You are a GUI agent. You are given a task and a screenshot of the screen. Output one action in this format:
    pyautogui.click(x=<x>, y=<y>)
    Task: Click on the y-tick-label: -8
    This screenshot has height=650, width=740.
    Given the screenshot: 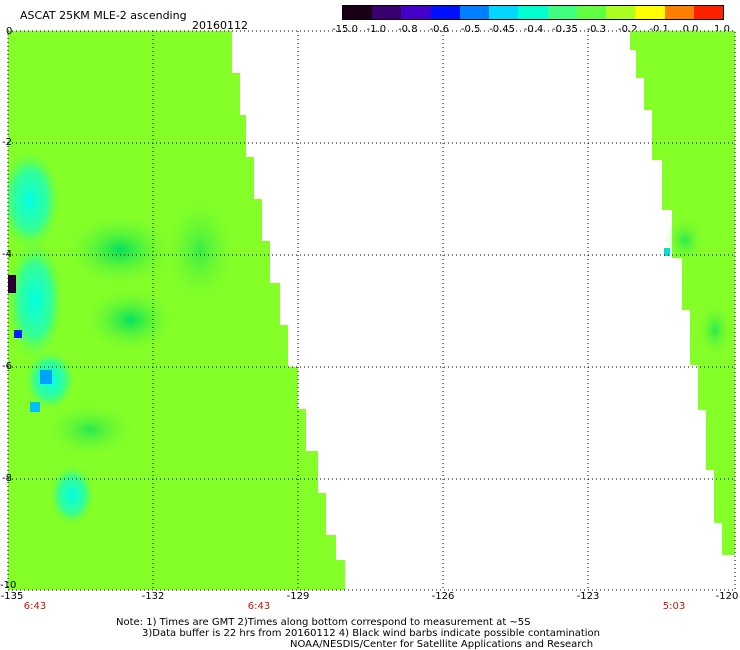 What is the action you would take?
    pyautogui.click(x=7, y=478)
    